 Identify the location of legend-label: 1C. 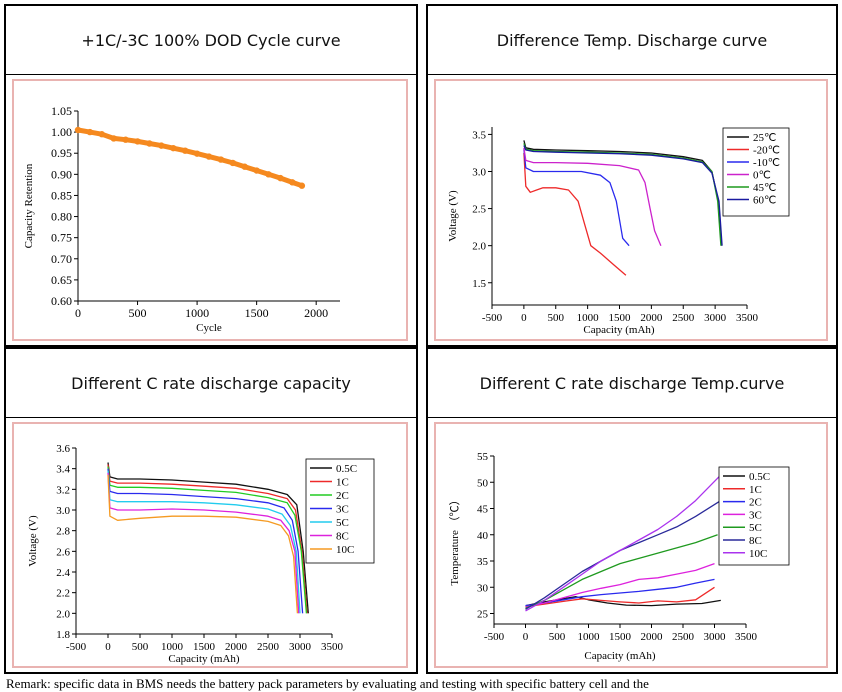
(342, 483).